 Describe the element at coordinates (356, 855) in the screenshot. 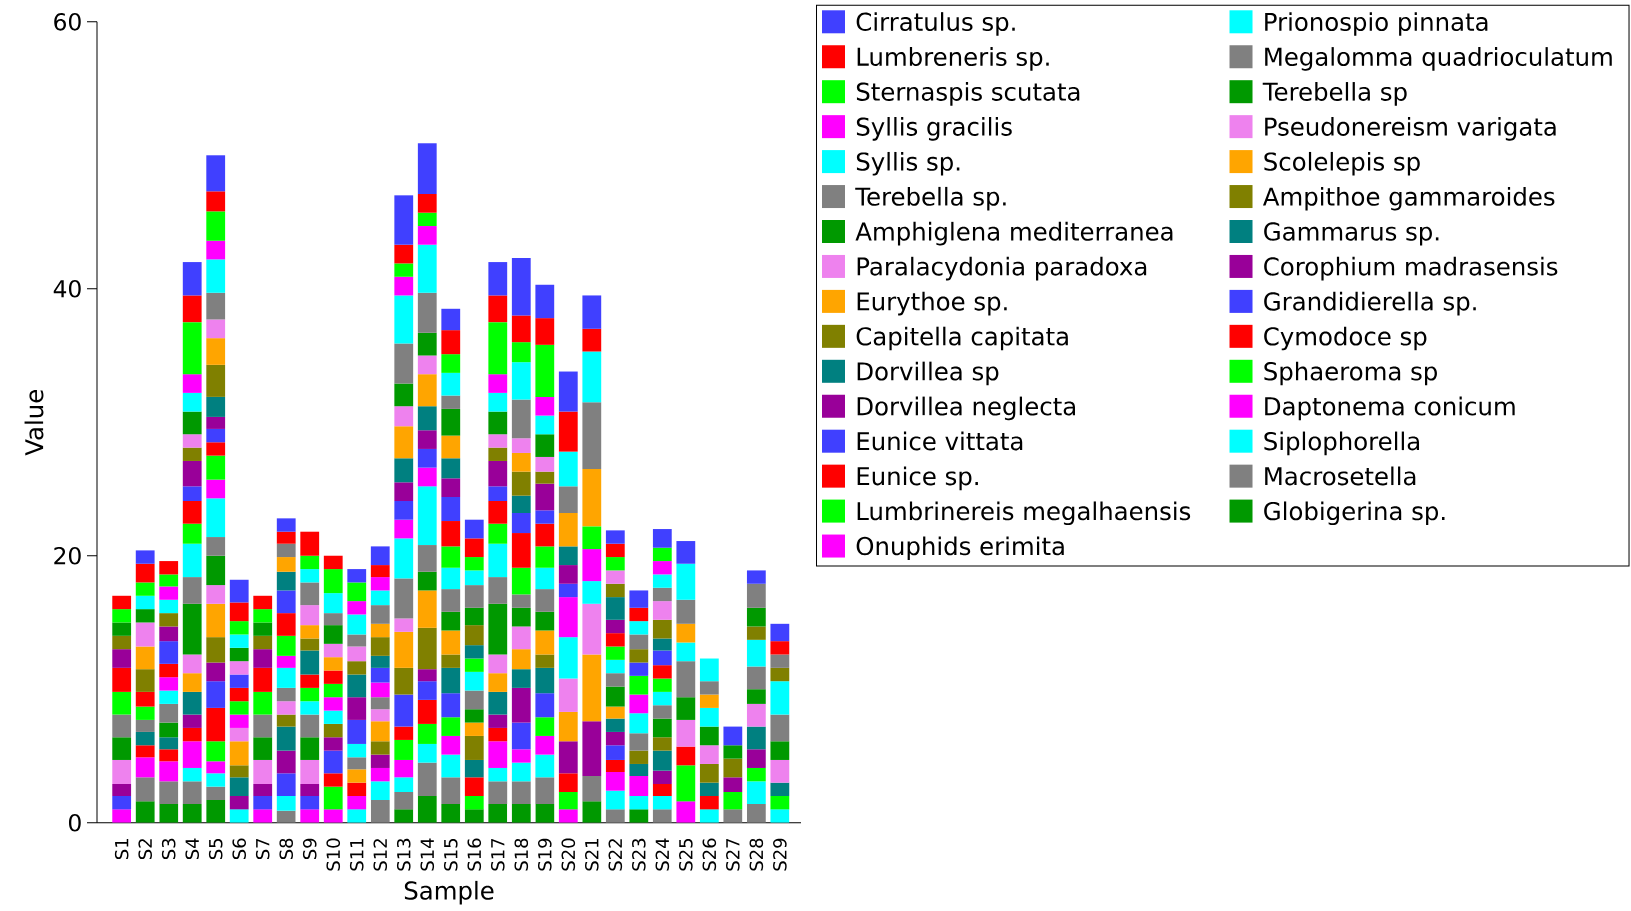

I see `x-tick-label: S11` at that location.